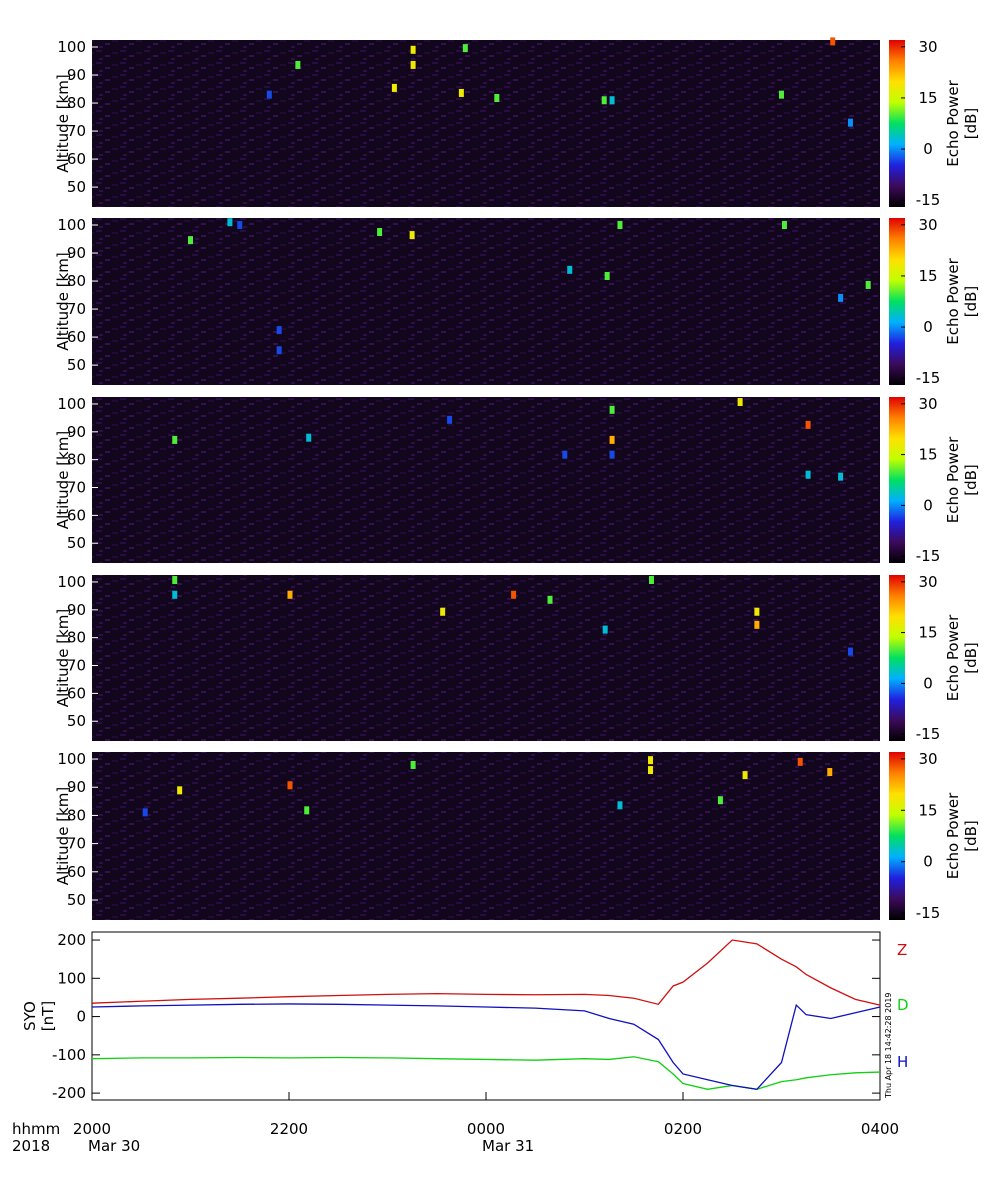  Describe the element at coordinates (902, 950) in the screenshot. I see `legend-label: Z` at that location.